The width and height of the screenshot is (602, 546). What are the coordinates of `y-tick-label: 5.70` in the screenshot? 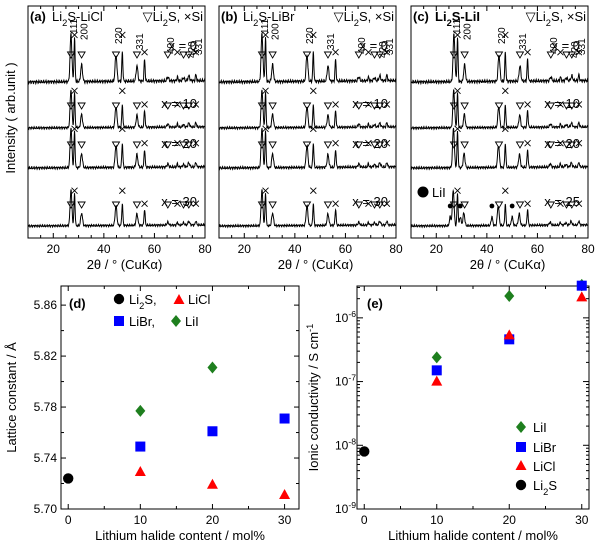 It's located at (46, 509).